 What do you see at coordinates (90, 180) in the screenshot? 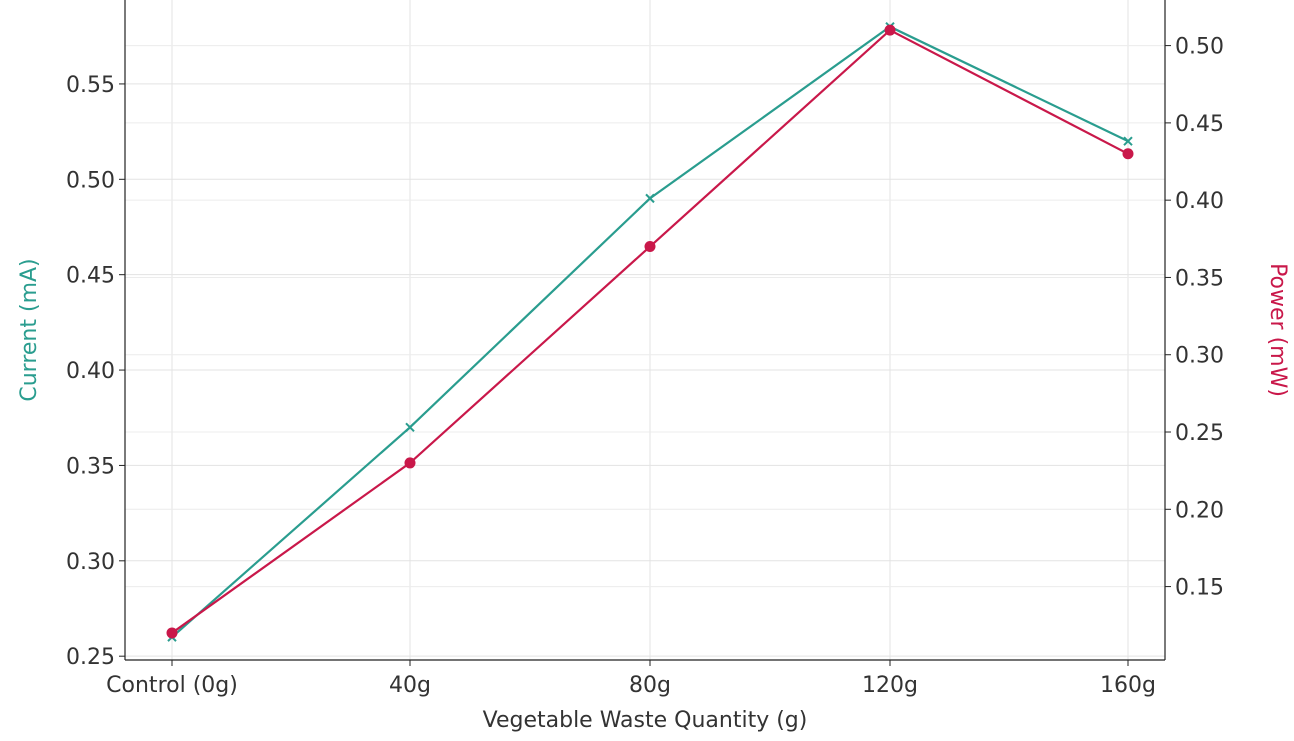
I see `left-y-tick-label: 0.50` at bounding box center [90, 180].